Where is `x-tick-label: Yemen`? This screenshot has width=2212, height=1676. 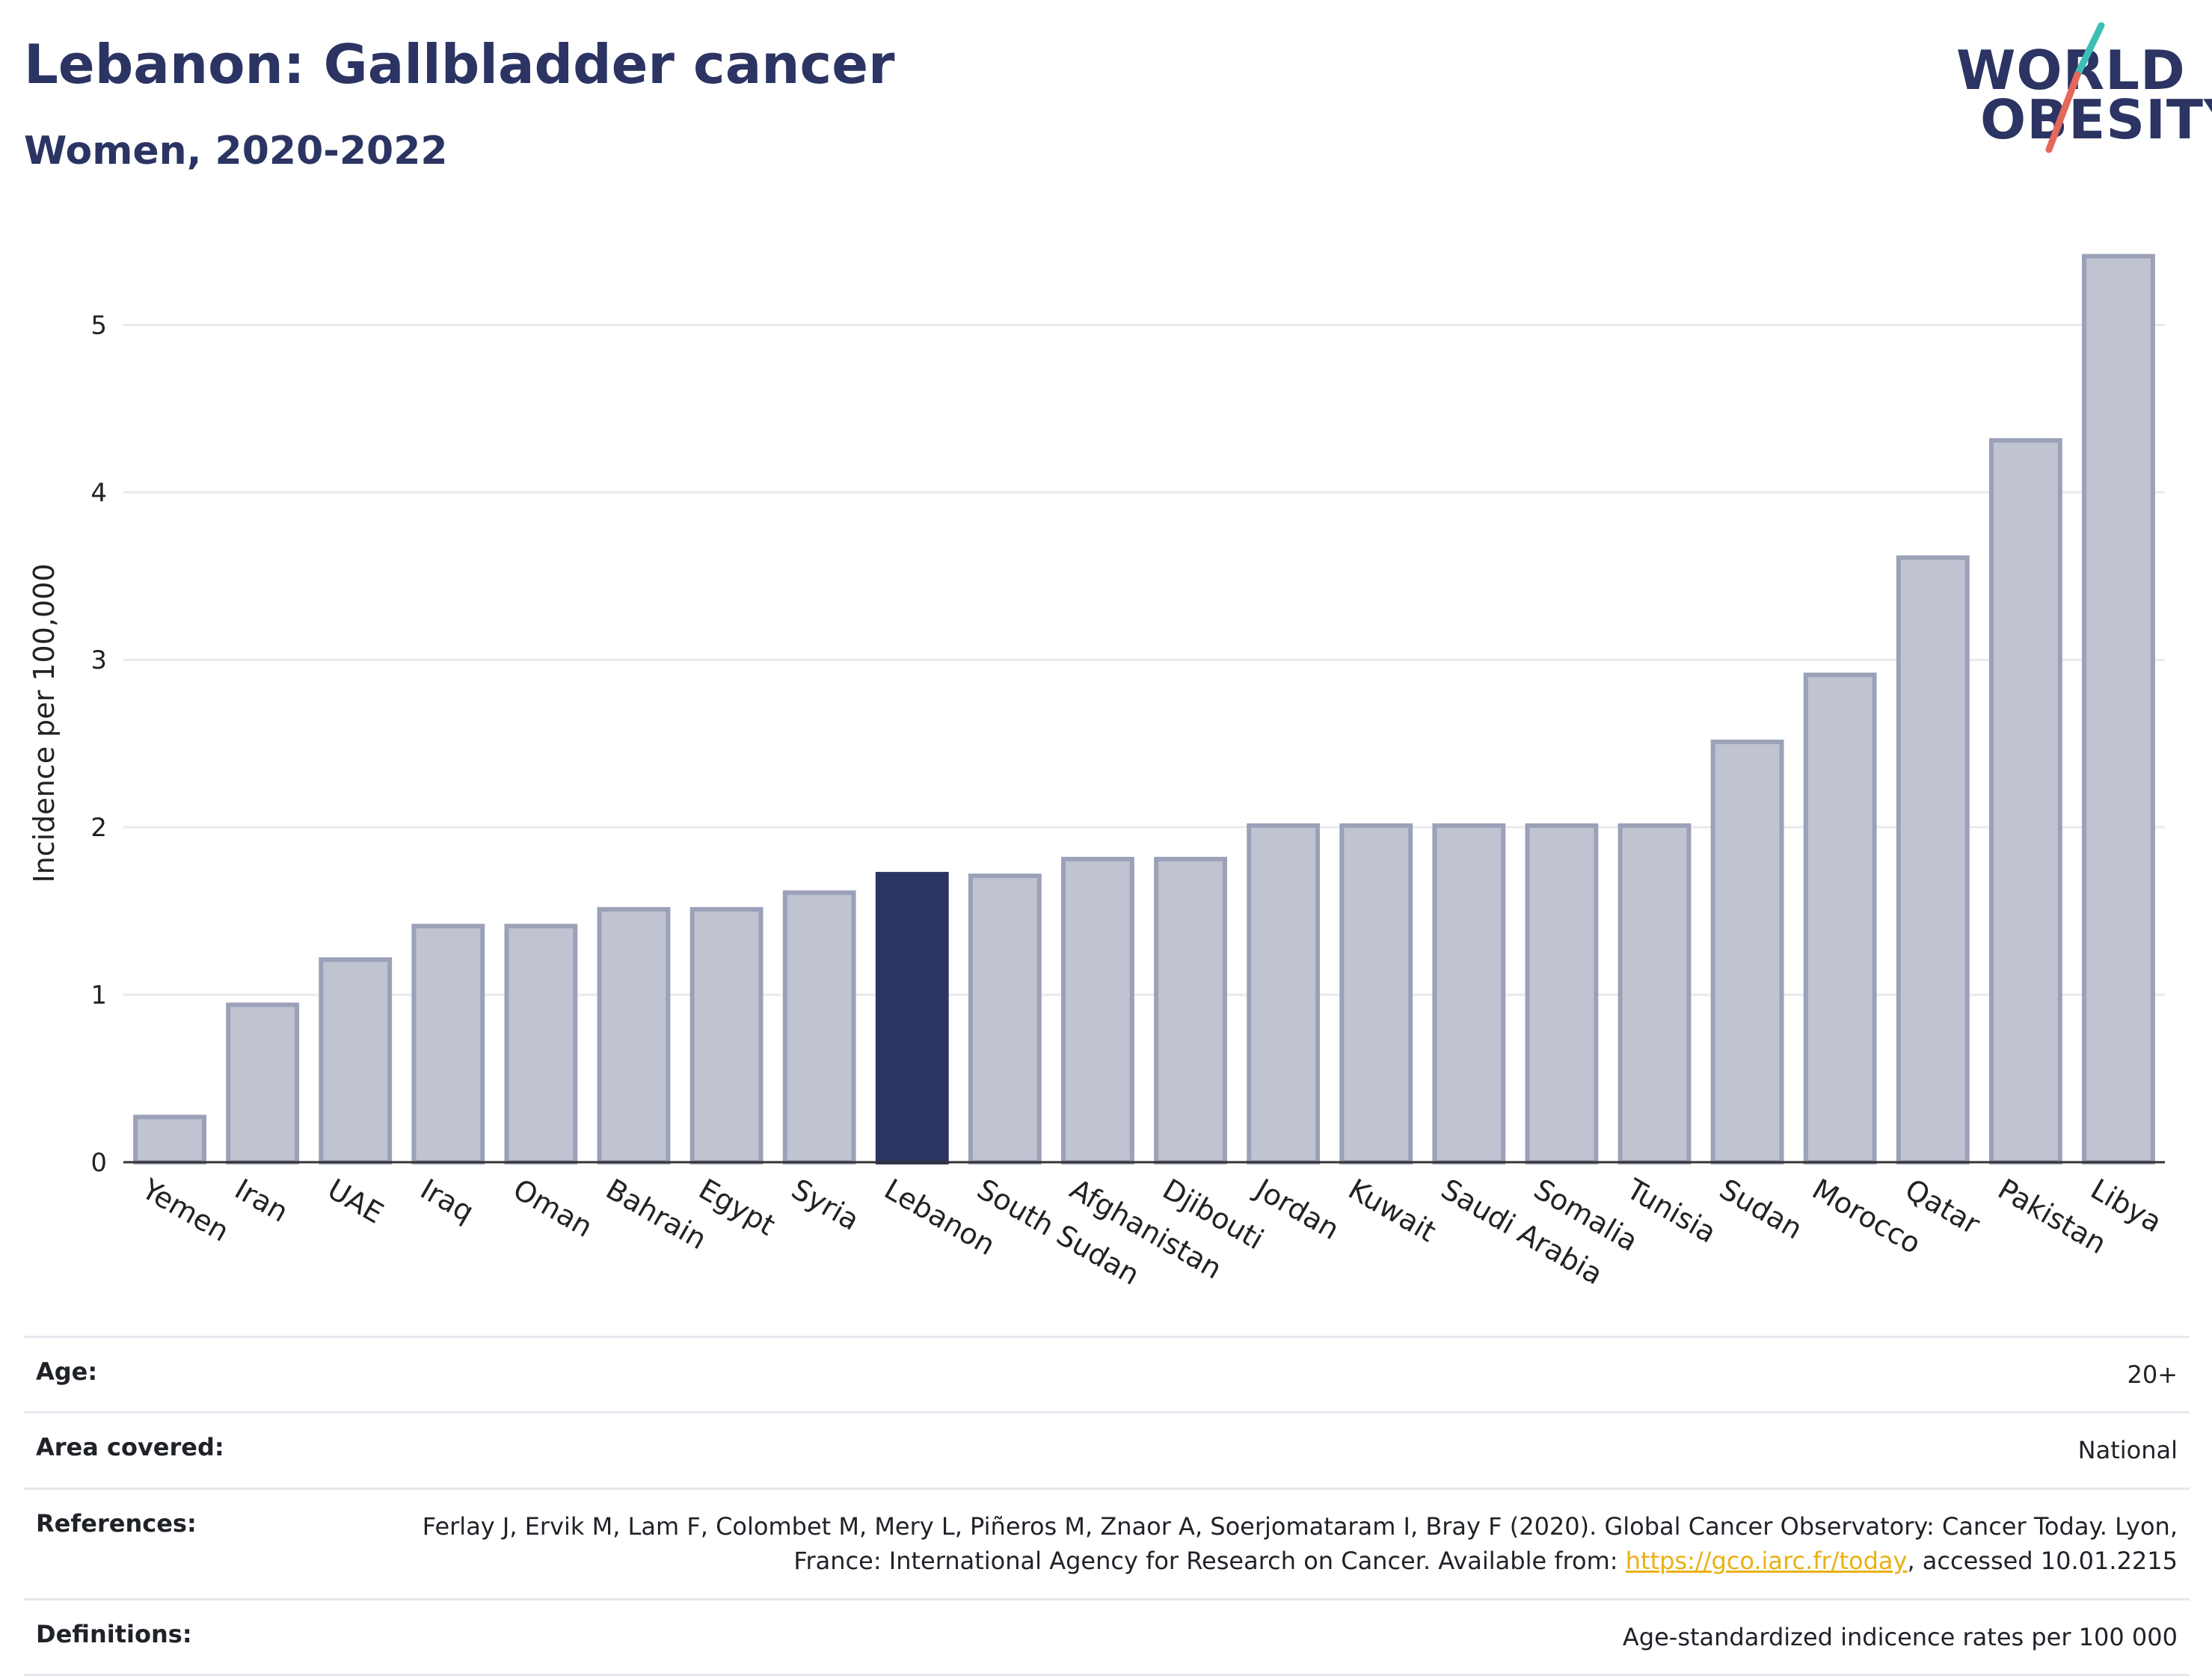
x-tick-label: Yemen is located at coordinates (185, 1210).